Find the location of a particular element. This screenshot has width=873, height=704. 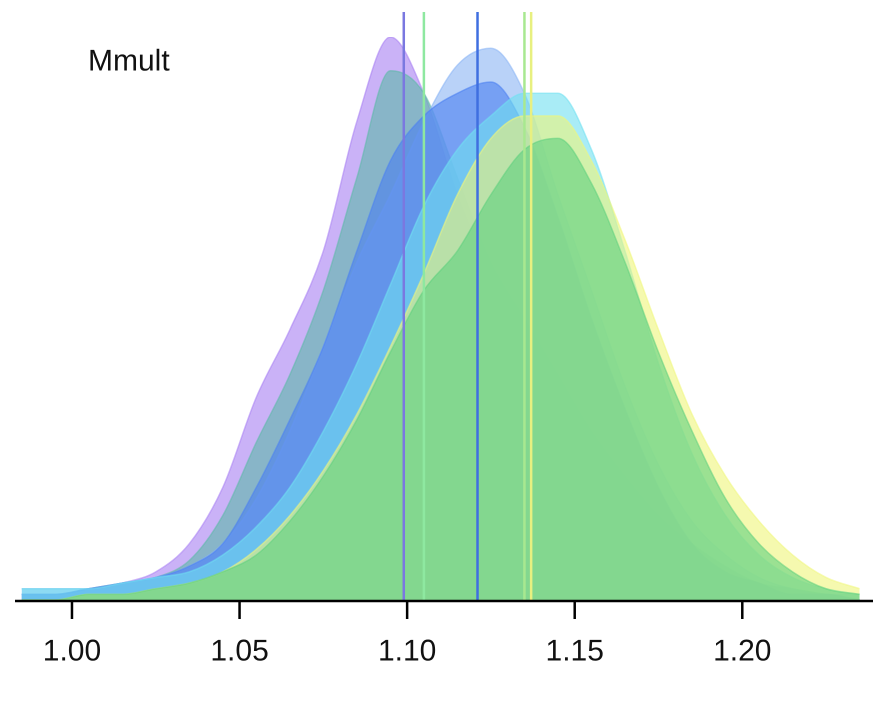

x-tick-label: 1.00 is located at coordinates (72, 651).